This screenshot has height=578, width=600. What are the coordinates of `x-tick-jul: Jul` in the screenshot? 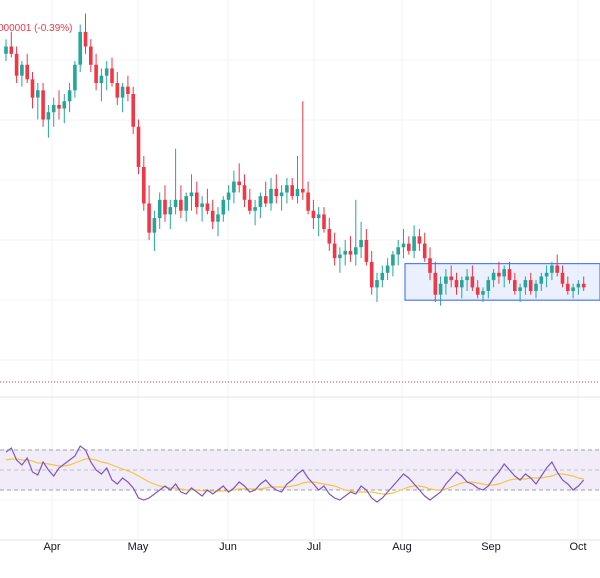 It's located at (314, 547).